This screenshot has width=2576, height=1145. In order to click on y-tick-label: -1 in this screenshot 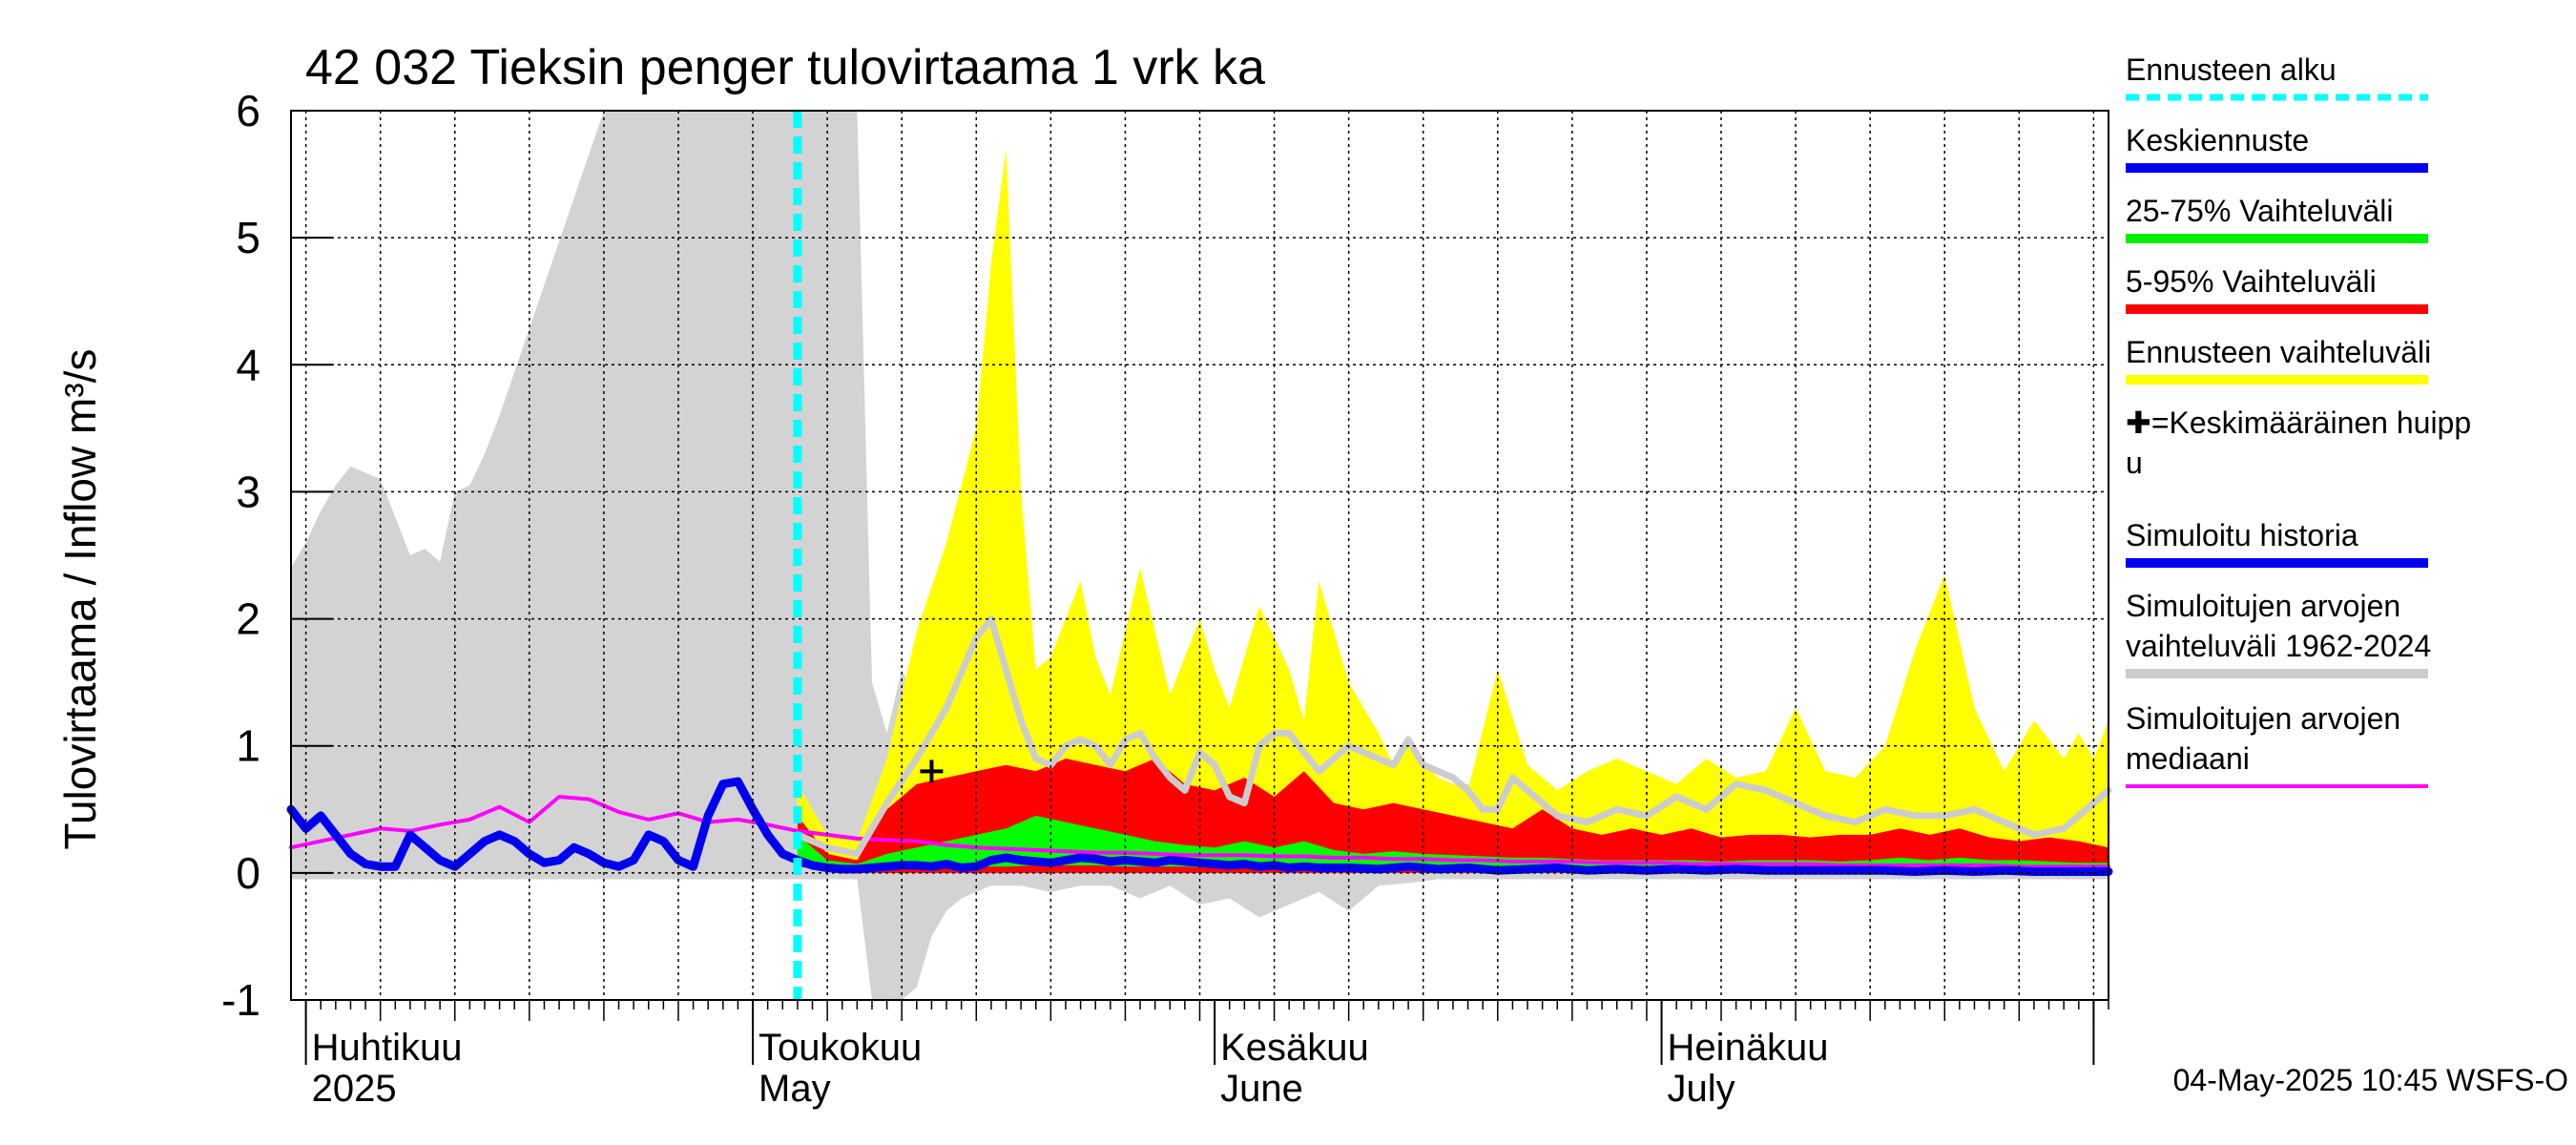, I will do `click(240, 1000)`.